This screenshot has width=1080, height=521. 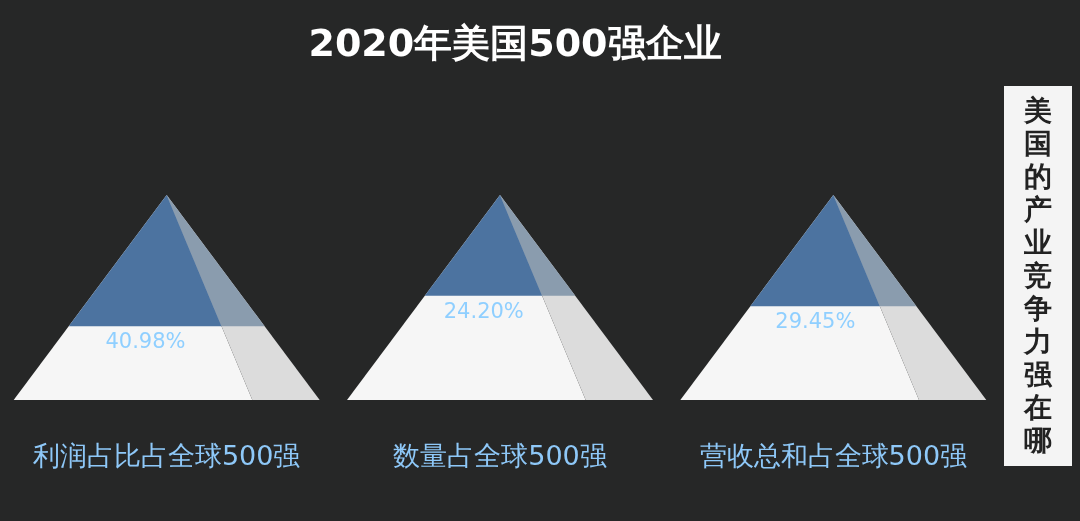 What do you see at coordinates (815, 321) in the screenshot?
I see `data-label: 29.45%` at bounding box center [815, 321].